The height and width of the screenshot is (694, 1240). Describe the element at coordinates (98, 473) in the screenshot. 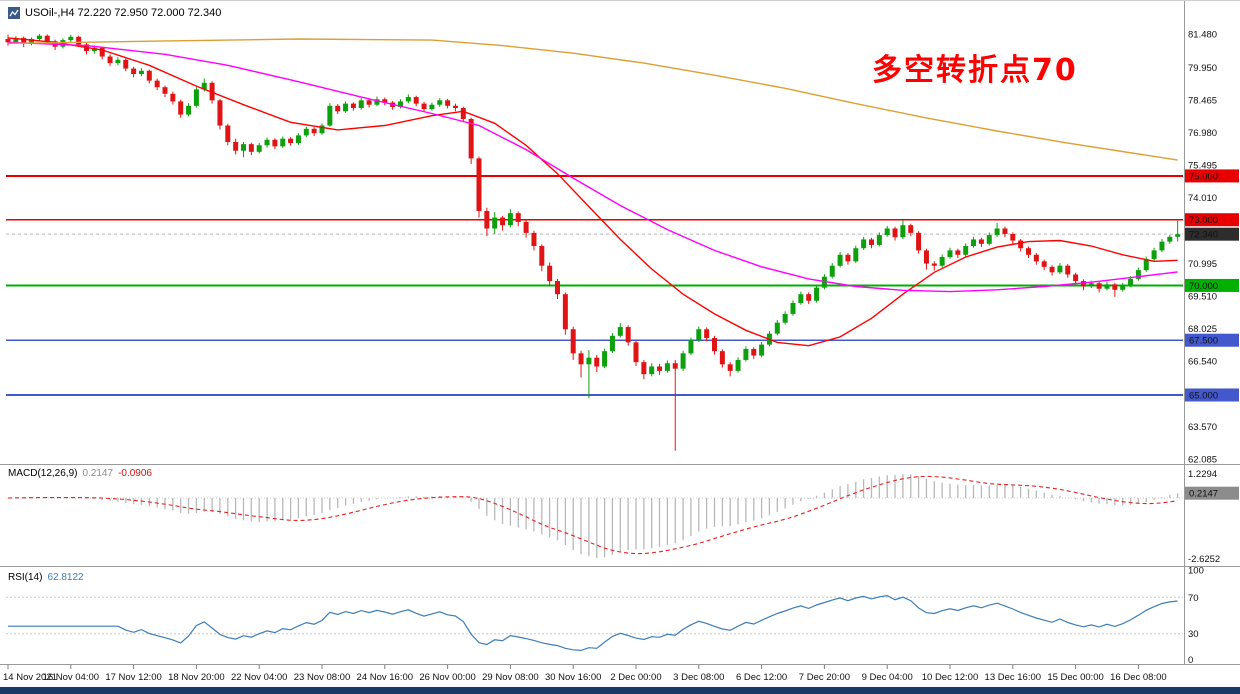

I see `macd-main-value: 0.2147` at that location.